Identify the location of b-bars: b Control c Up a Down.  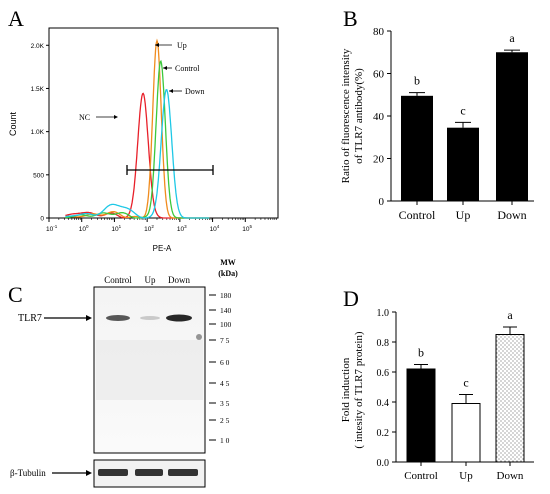
(463, 126).